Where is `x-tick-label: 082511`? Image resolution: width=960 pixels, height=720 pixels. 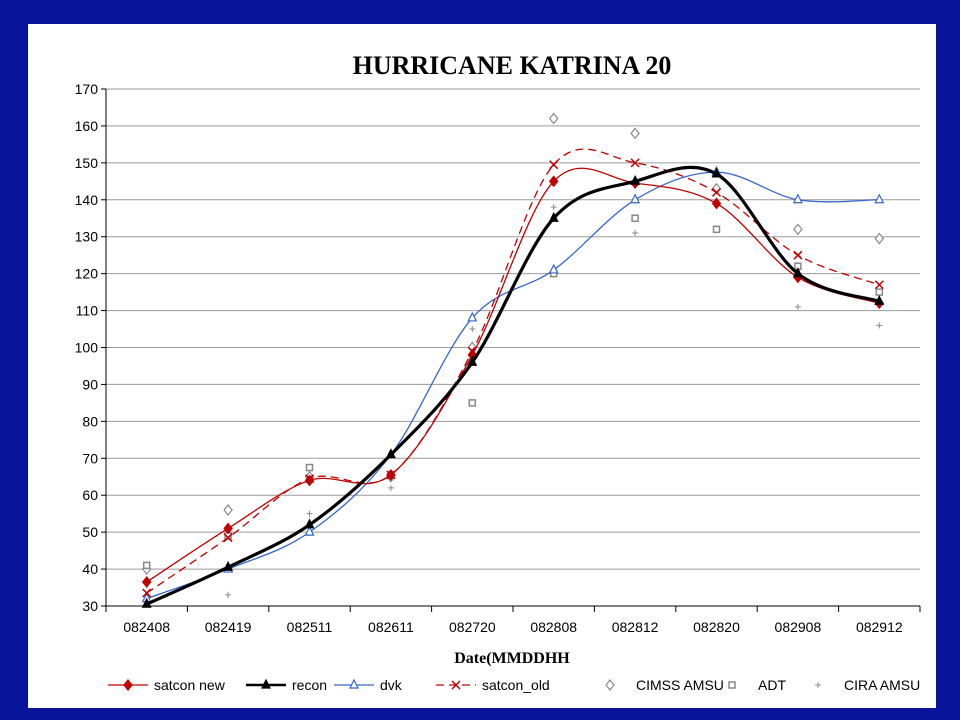 x-tick-label: 082511 is located at coordinates (310, 627).